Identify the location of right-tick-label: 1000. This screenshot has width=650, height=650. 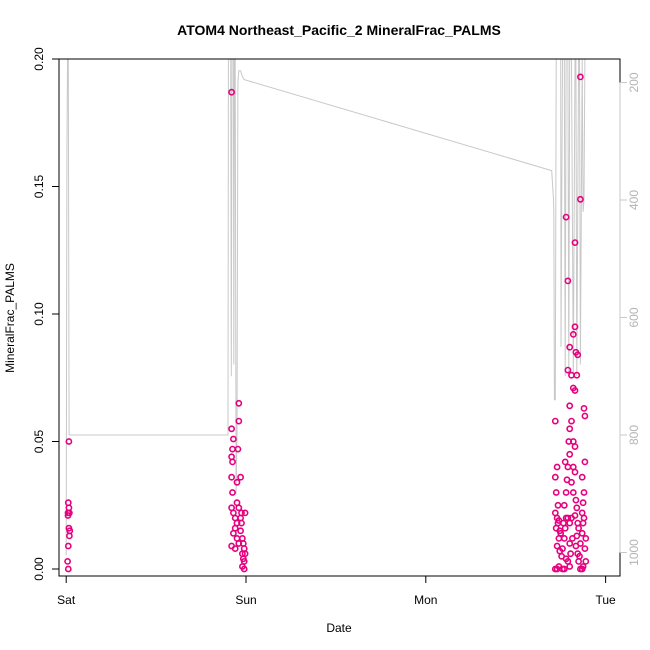
(634, 552).